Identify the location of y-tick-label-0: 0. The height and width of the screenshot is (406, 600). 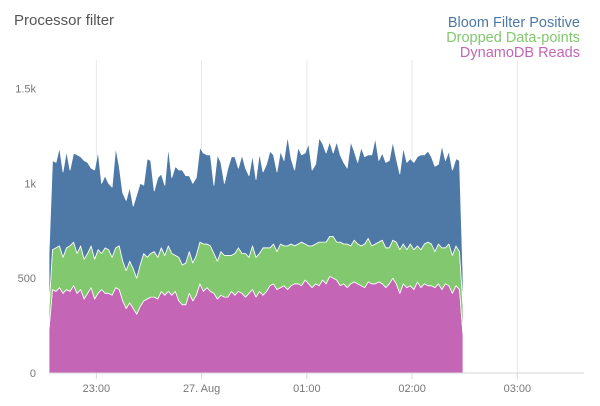
(33, 374).